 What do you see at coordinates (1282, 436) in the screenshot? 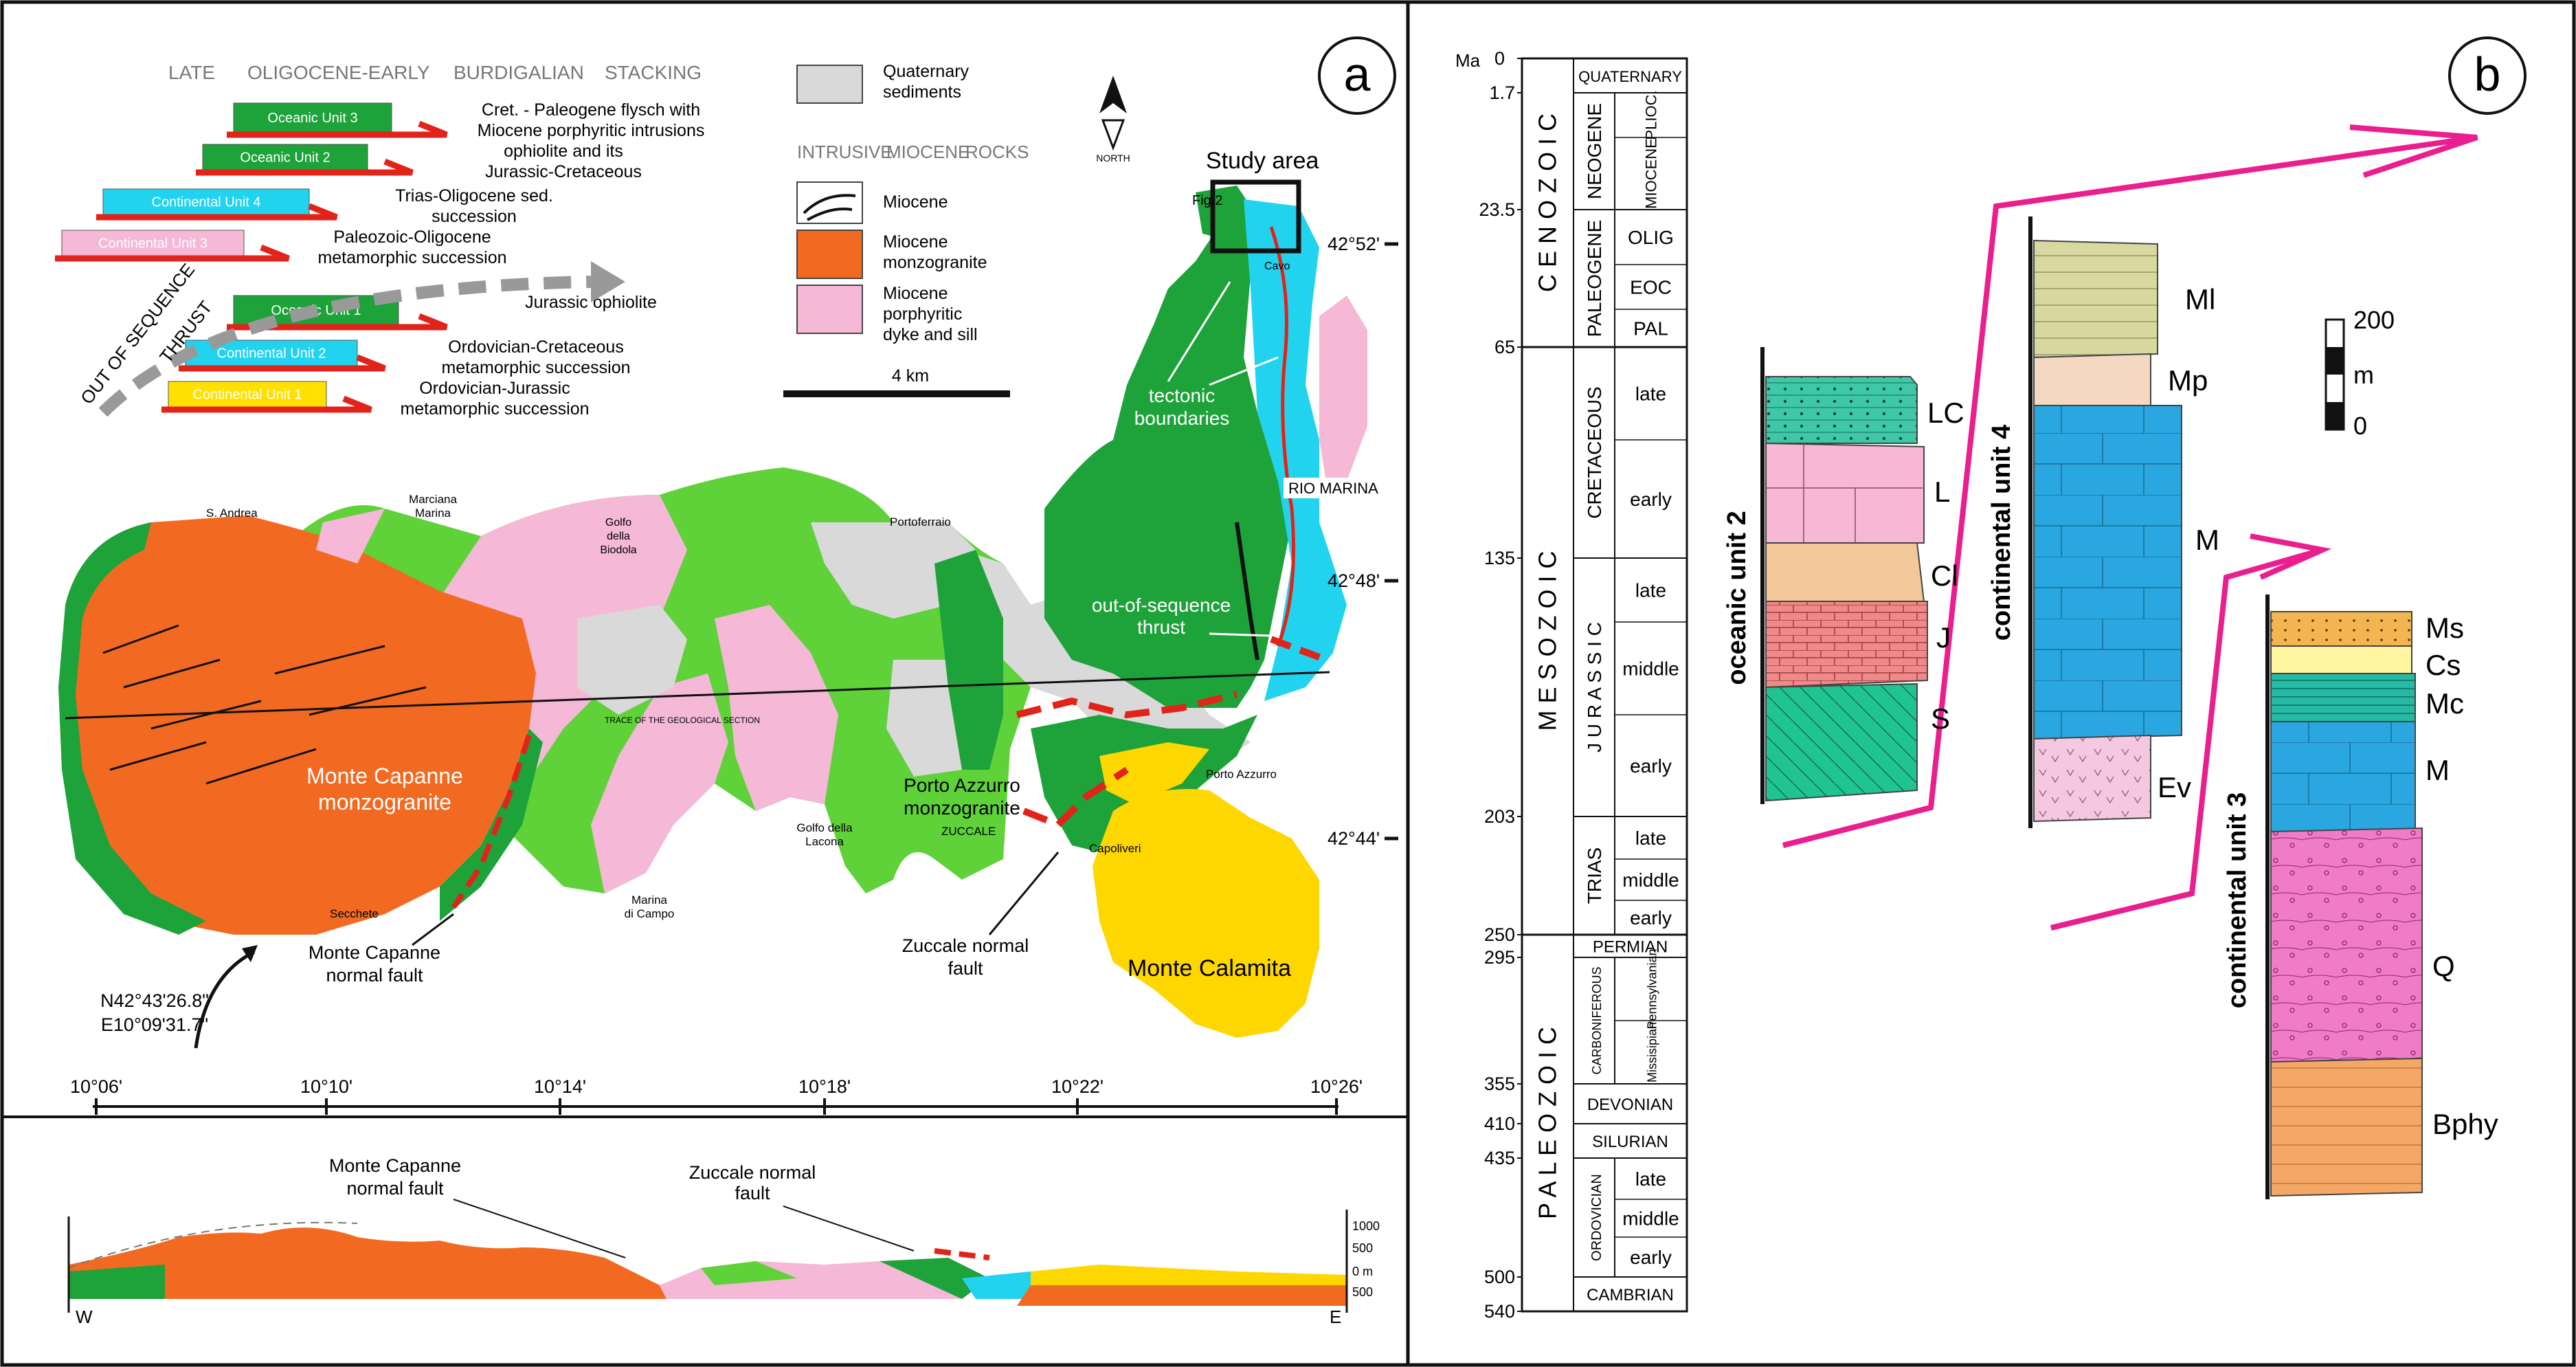
I see `tectonic-boundary-line` at bounding box center [1282, 436].